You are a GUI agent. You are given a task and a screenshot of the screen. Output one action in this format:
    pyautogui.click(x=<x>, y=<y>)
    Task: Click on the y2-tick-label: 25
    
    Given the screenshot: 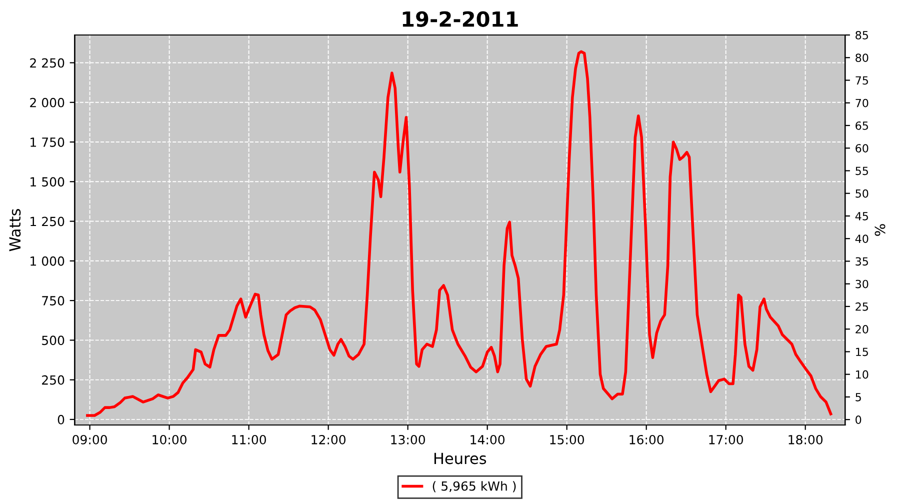 What is the action you would take?
    pyautogui.click(x=862, y=306)
    